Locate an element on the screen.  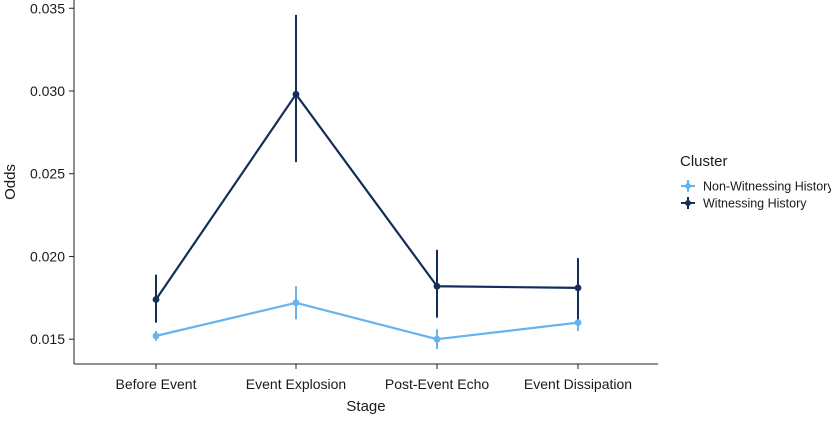
y-tick-label: 0.025 is located at coordinates (47, 174).